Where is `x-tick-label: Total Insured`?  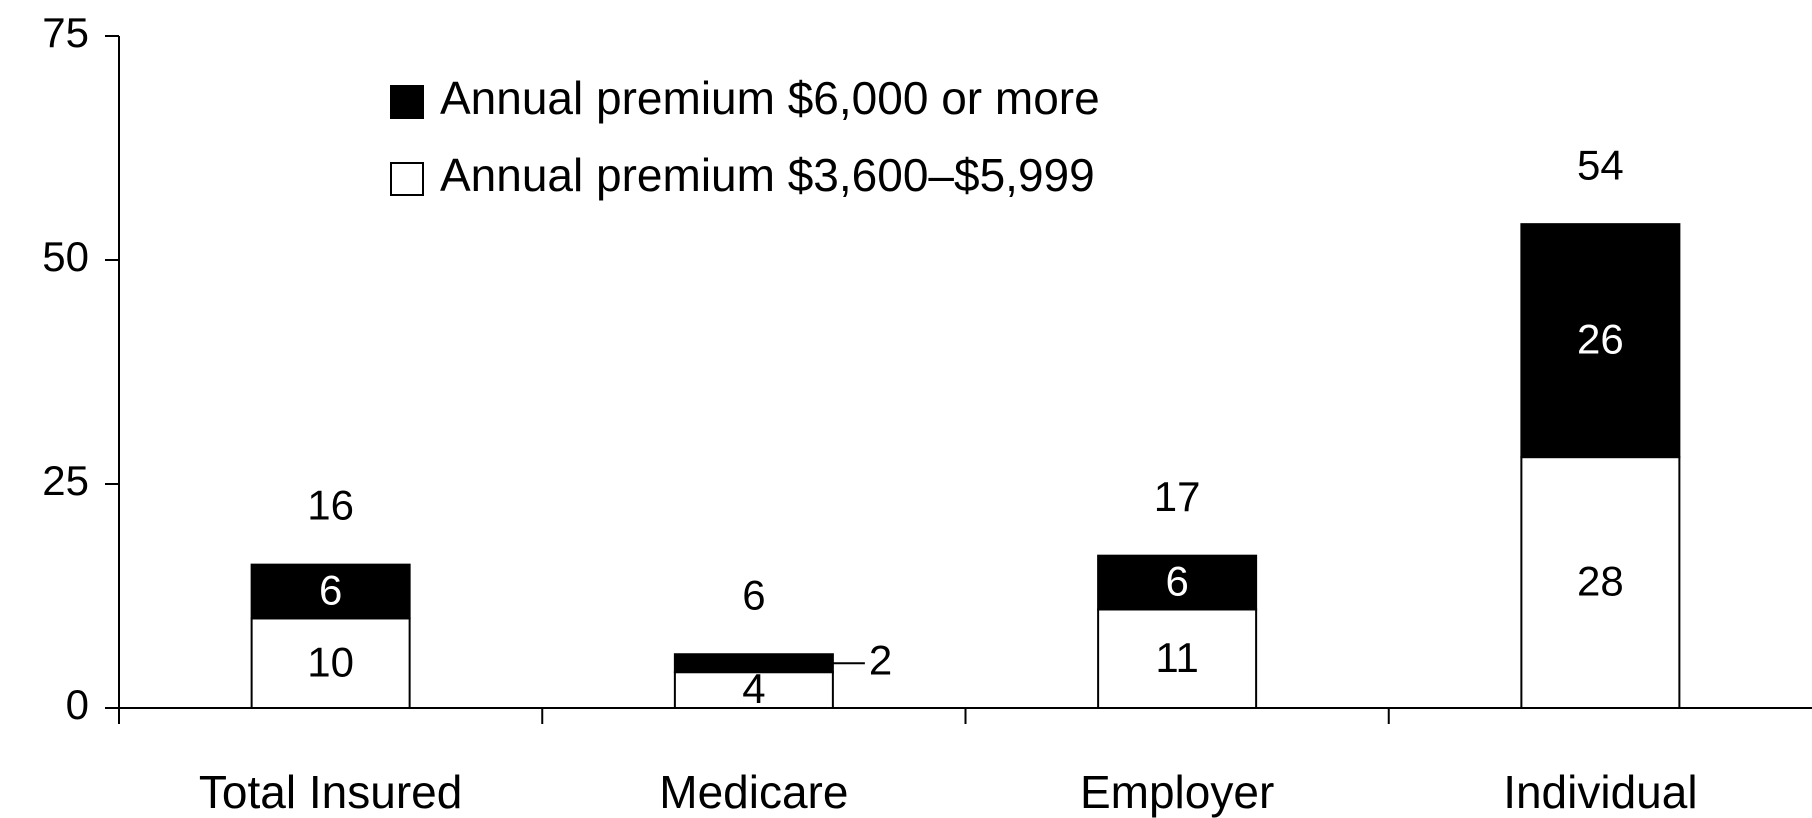
x-tick-label: Total Insured is located at coordinates (330, 792).